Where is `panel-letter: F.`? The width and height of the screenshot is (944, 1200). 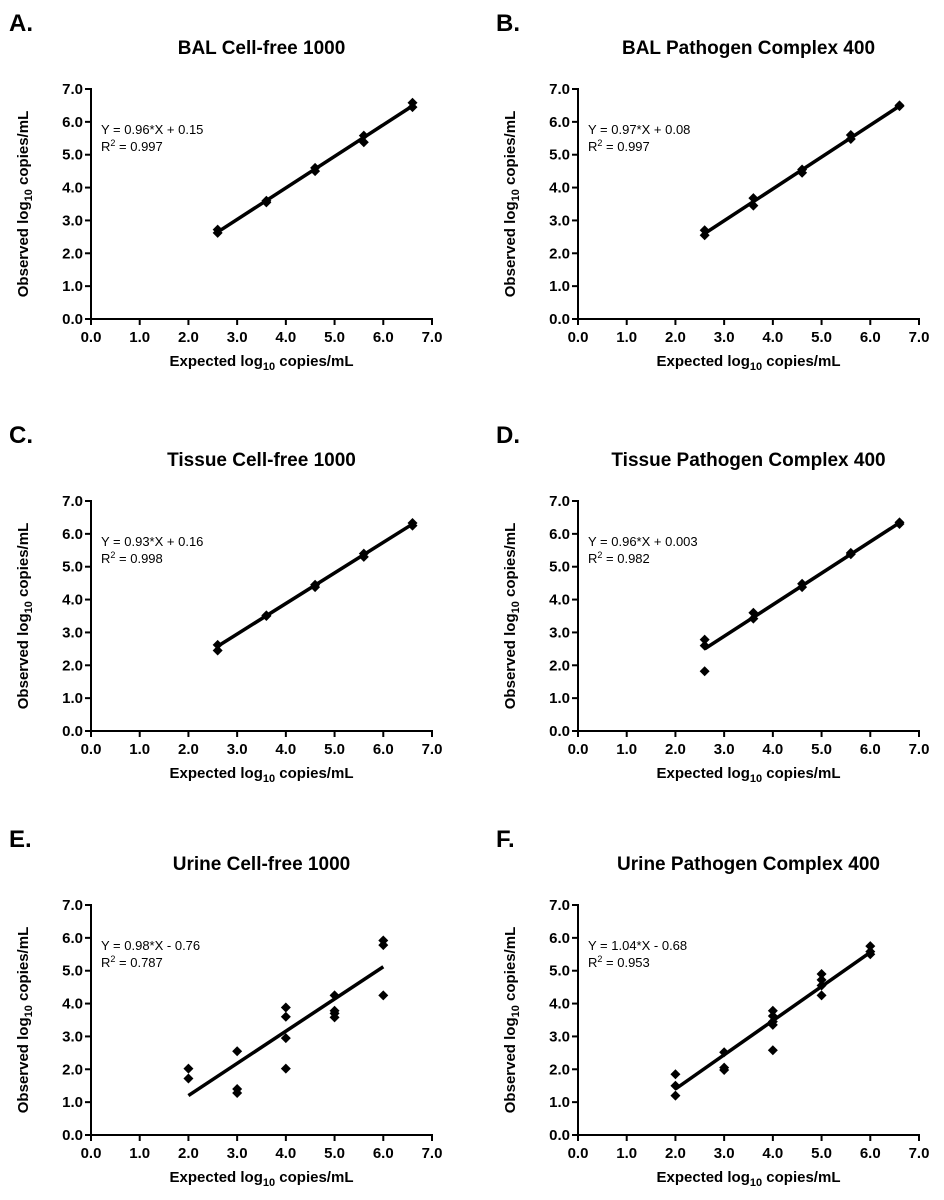 panel-letter: F. is located at coordinates (505, 839).